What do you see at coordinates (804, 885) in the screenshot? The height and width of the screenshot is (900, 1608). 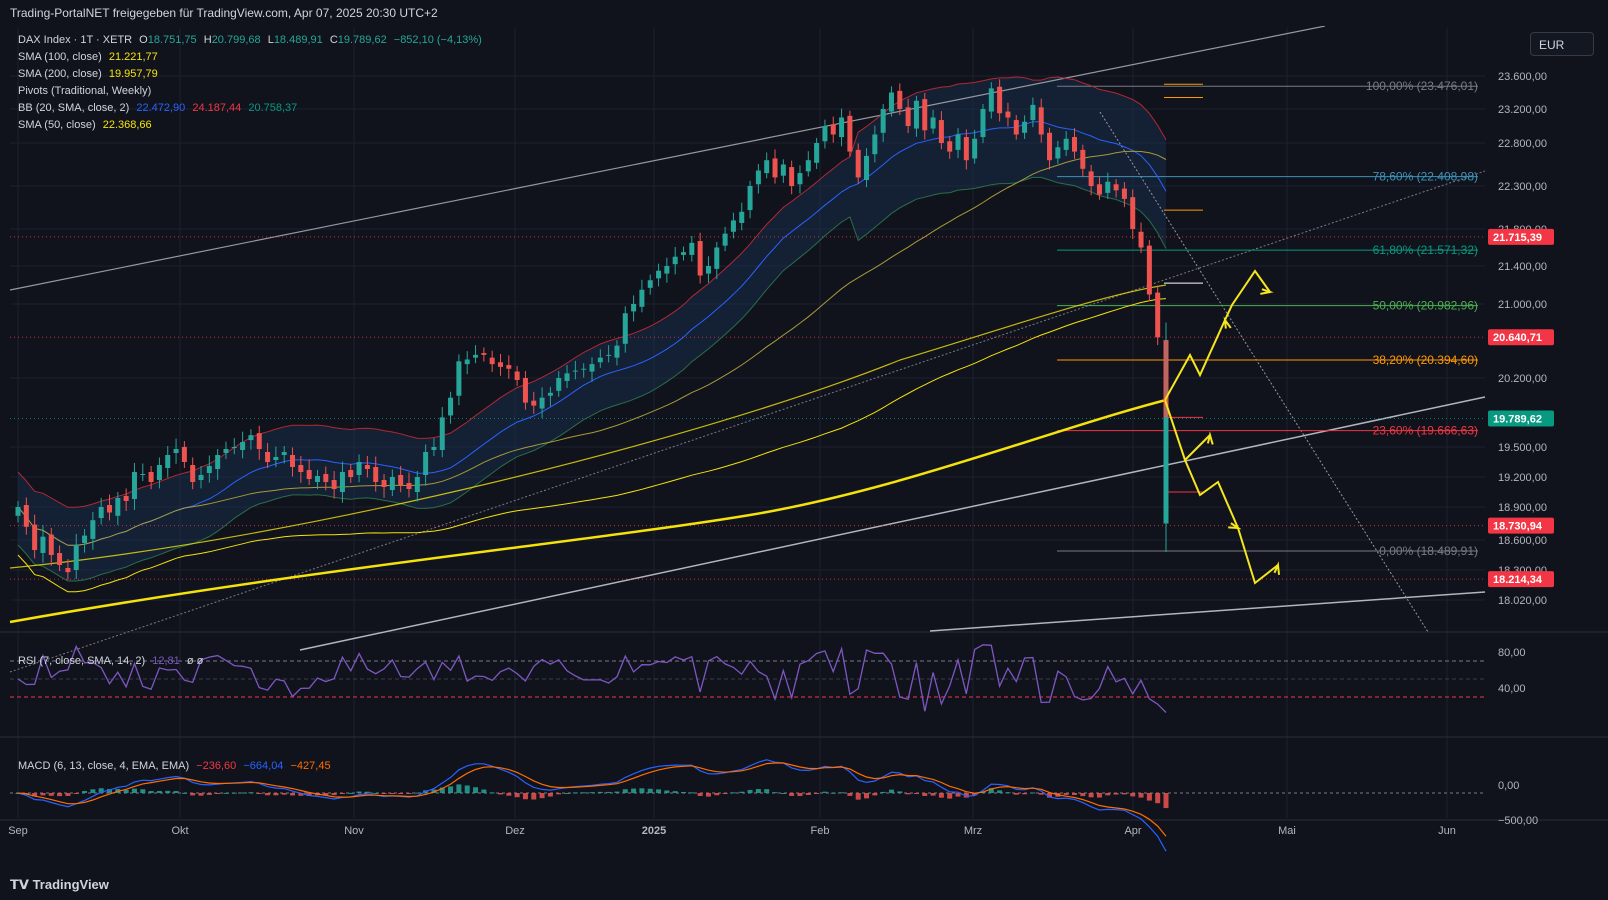 I see `footer-bar: 𝗧𝗩 TradingView` at bounding box center [804, 885].